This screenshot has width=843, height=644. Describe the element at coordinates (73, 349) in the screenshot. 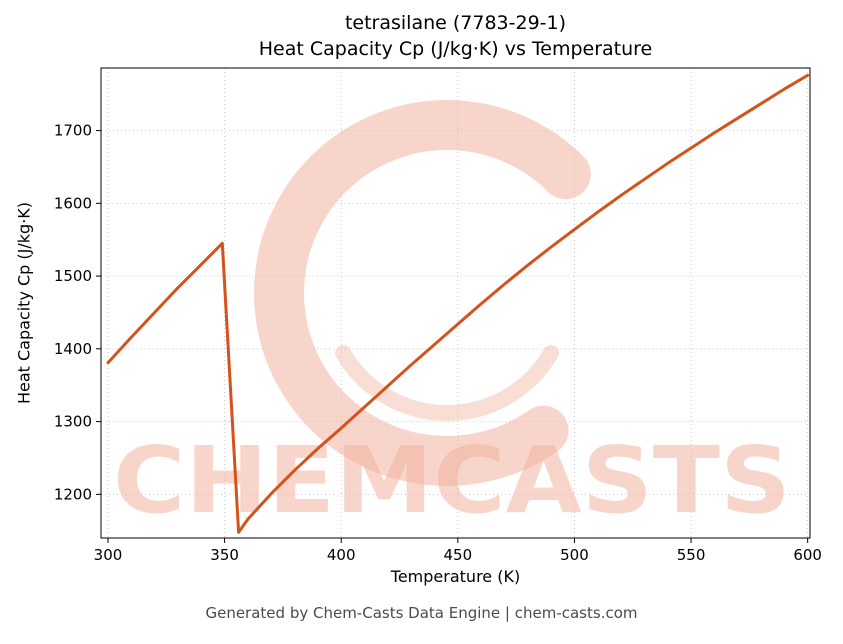

I see `y-tick-label: 1400` at that location.